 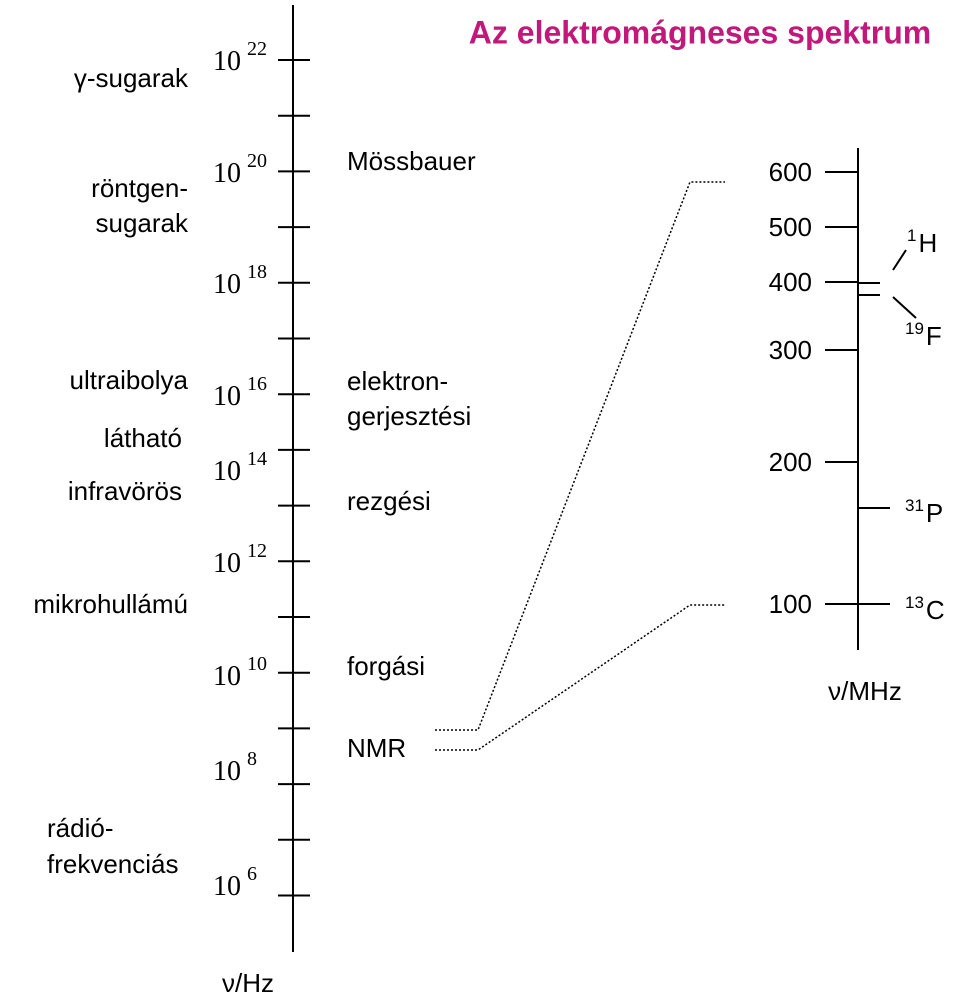 What do you see at coordinates (143, 438) in the screenshot?
I see `region-label: látható` at bounding box center [143, 438].